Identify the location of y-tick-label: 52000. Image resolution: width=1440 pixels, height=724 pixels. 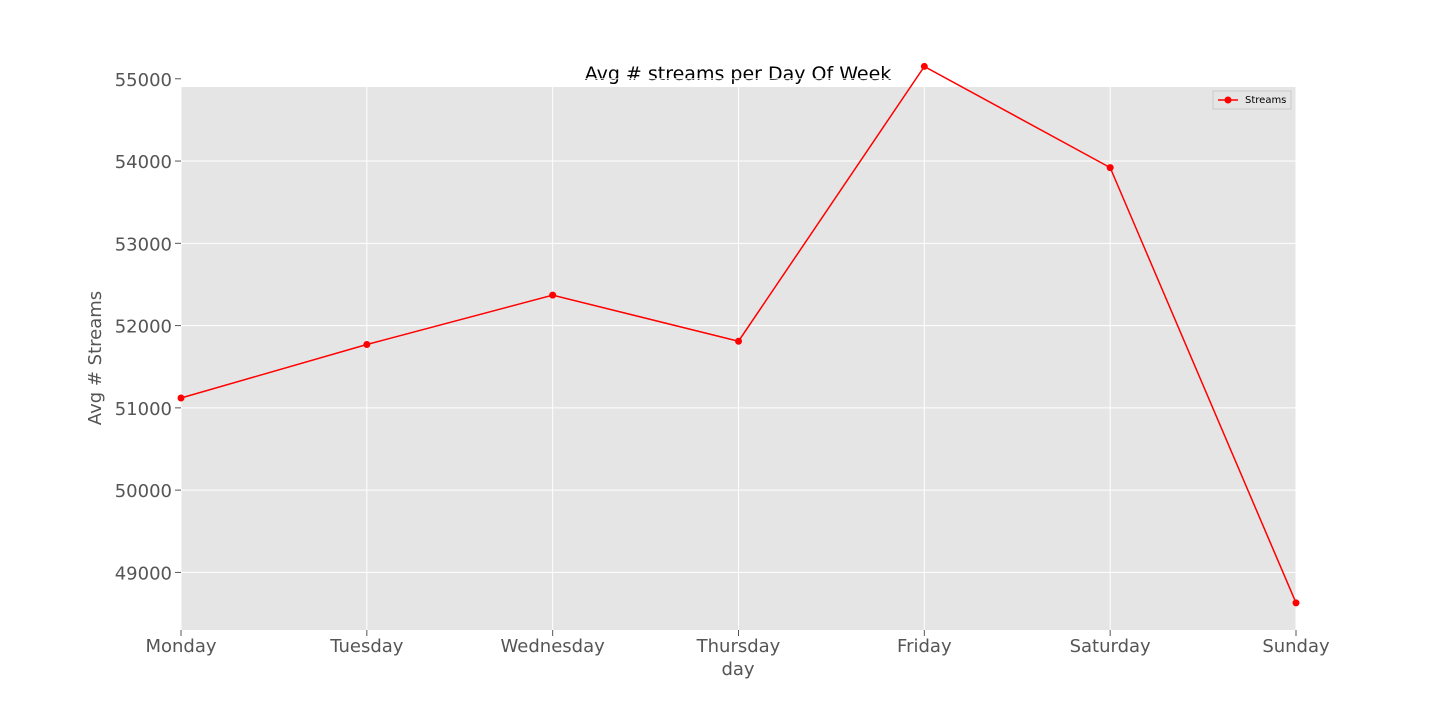
(143, 327).